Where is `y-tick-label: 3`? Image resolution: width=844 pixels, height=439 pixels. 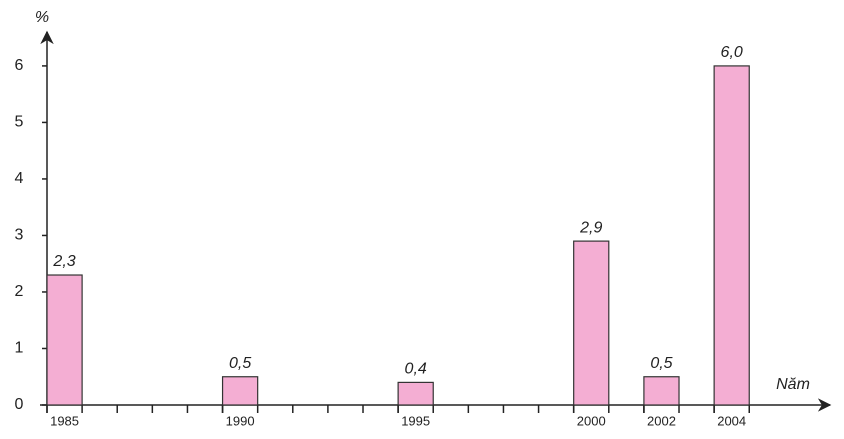
y-tick-label: 3 is located at coordinates (19, 235).